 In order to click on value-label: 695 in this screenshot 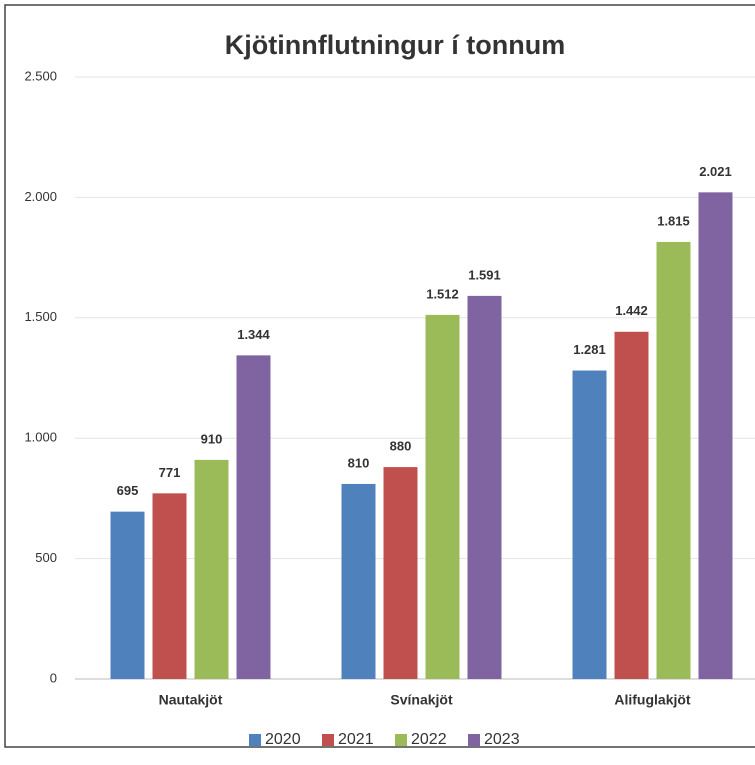, I will do `click(128, 490)`.